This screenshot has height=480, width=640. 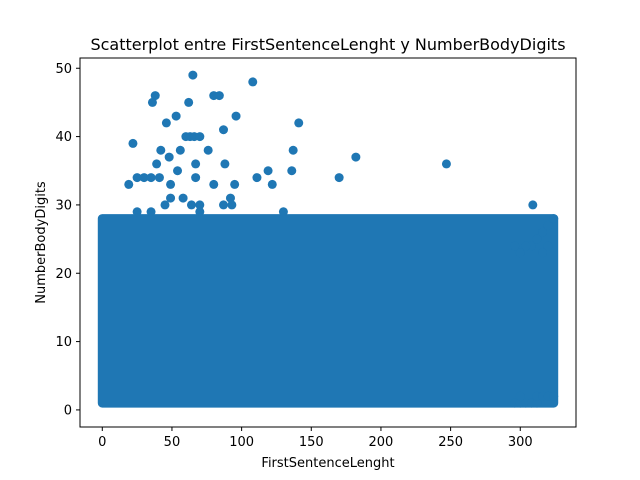 What do you see at coordinates (381, 442) in the screenshot?
I see `x-tick-label: 200` at bounding box center [381, 442].